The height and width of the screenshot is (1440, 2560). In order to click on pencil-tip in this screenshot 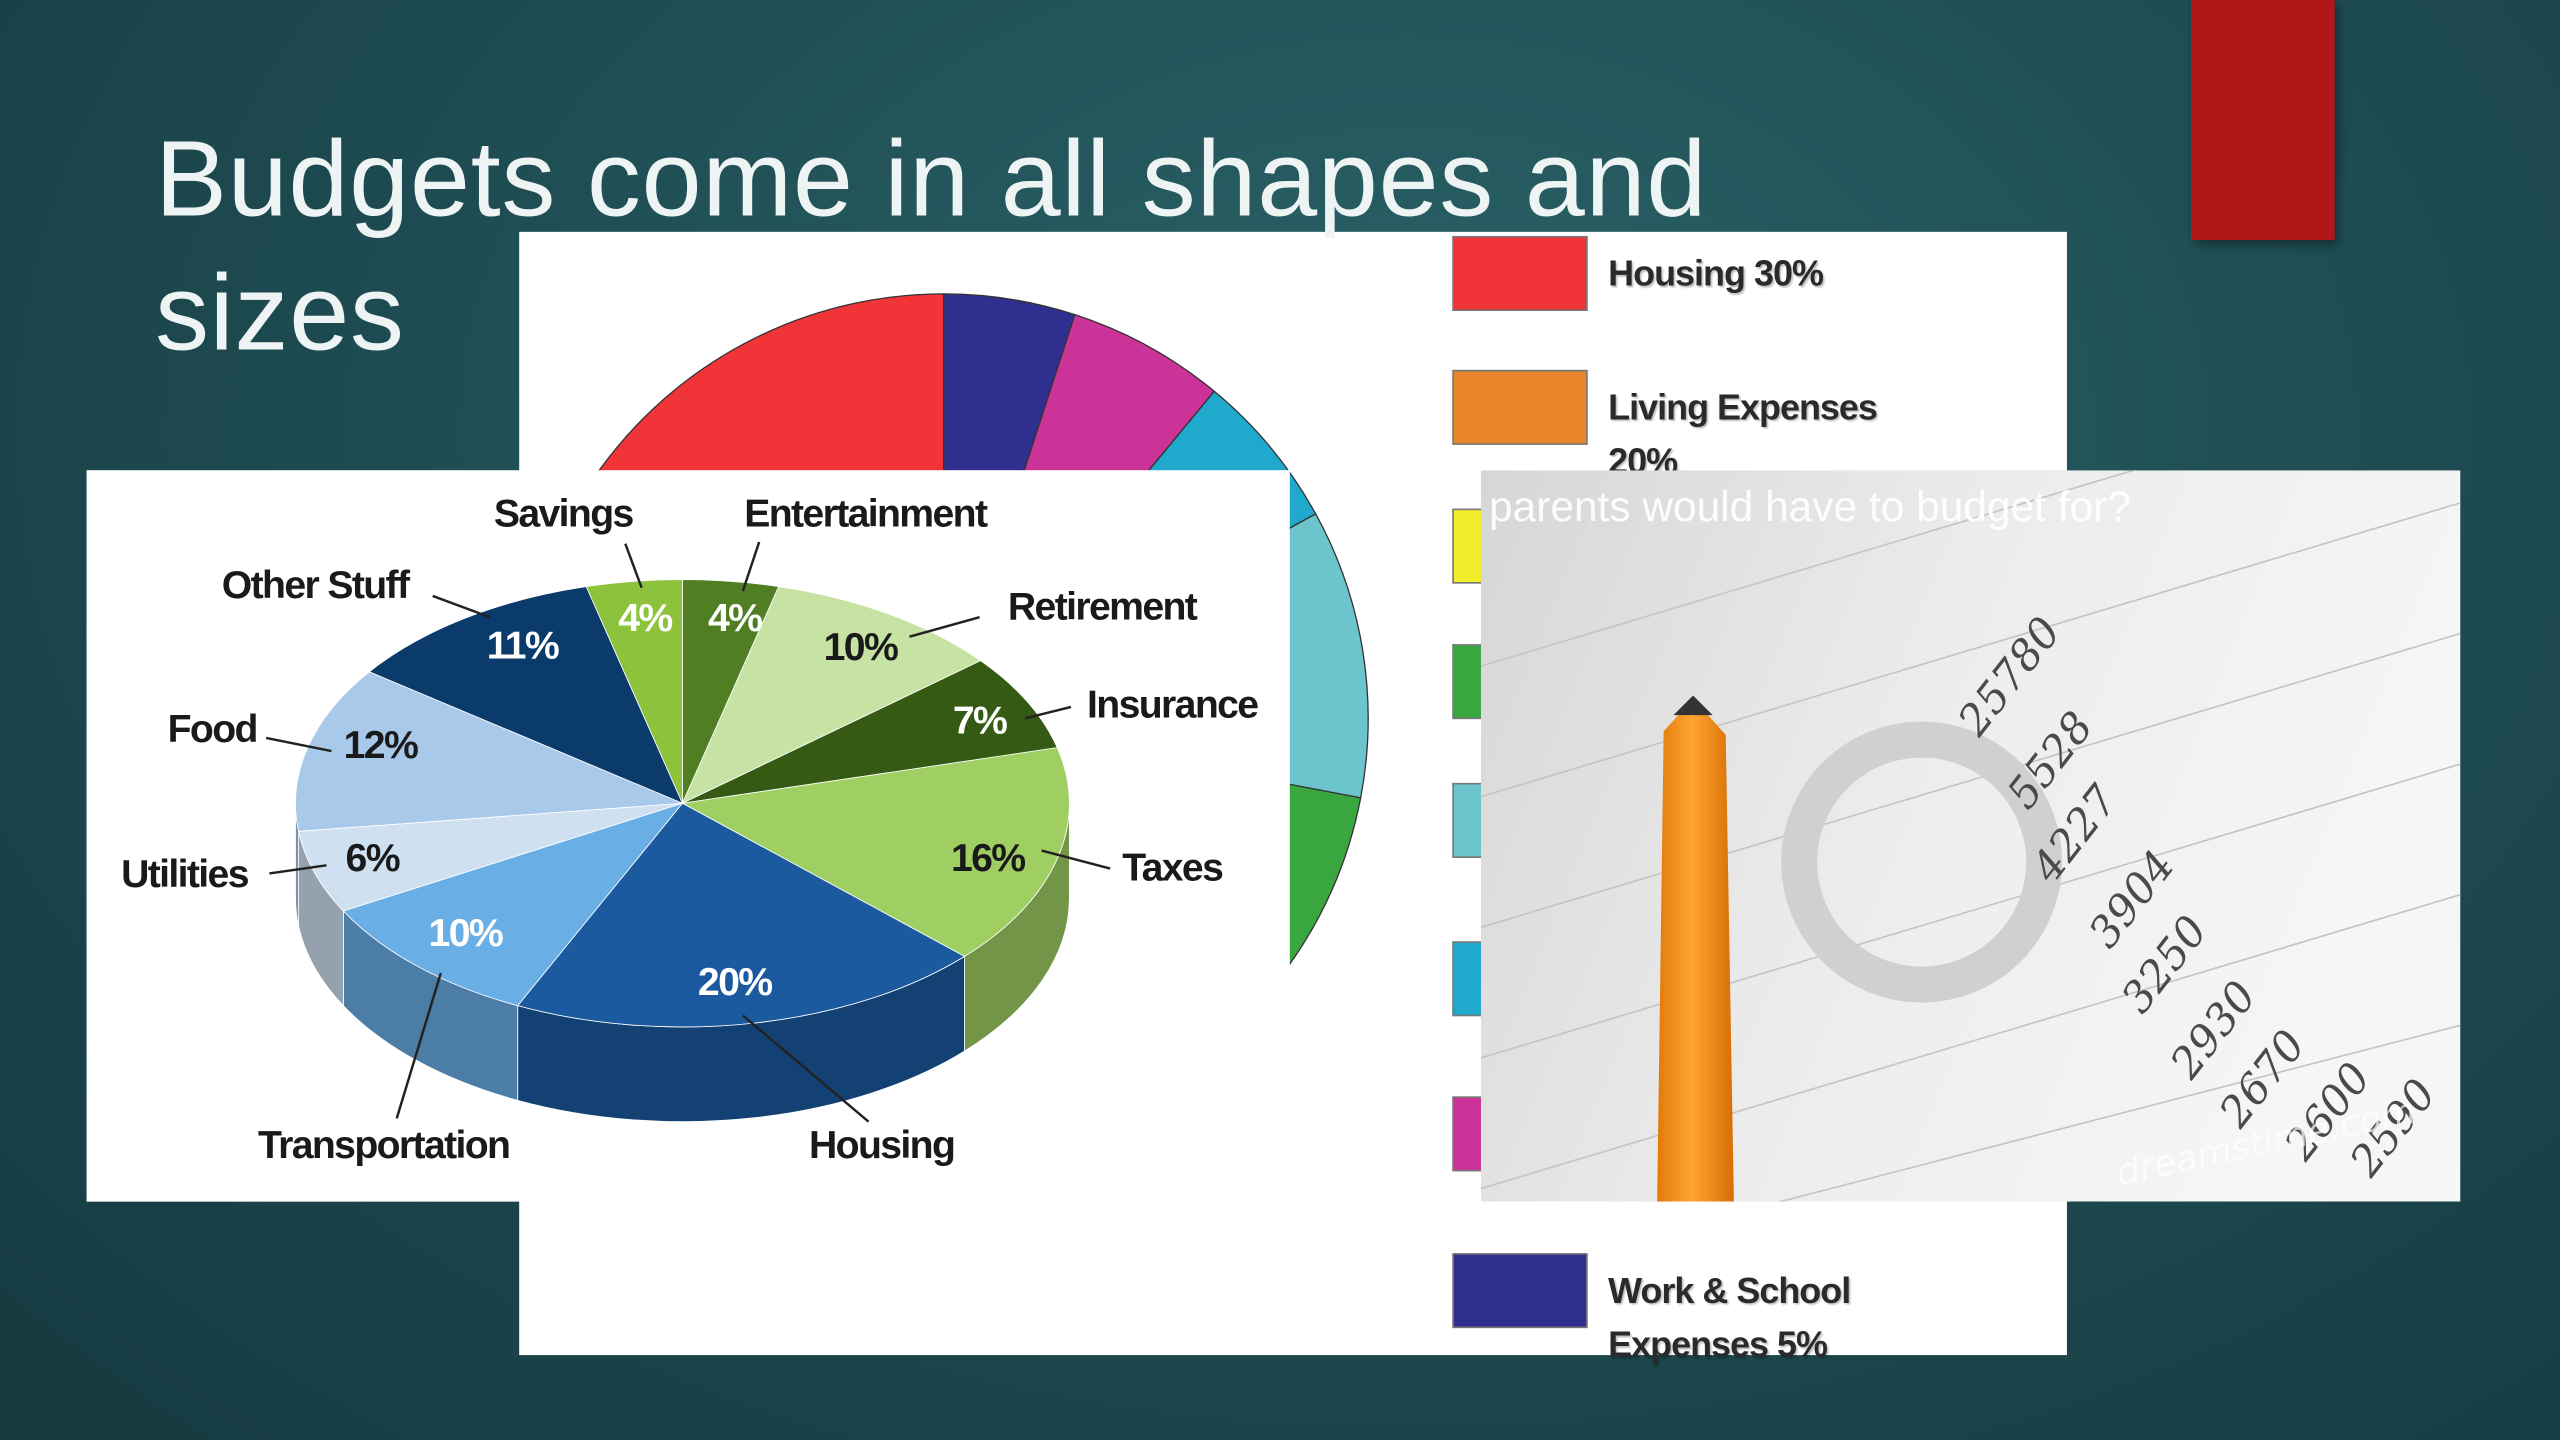, I will do `click(1693, 705)`.